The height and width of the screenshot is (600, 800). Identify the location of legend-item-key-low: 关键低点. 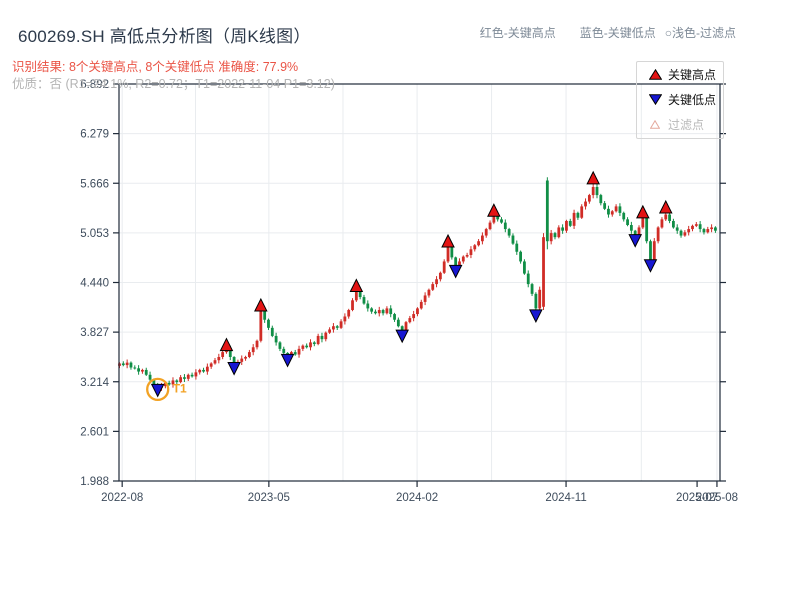
(680, 99).